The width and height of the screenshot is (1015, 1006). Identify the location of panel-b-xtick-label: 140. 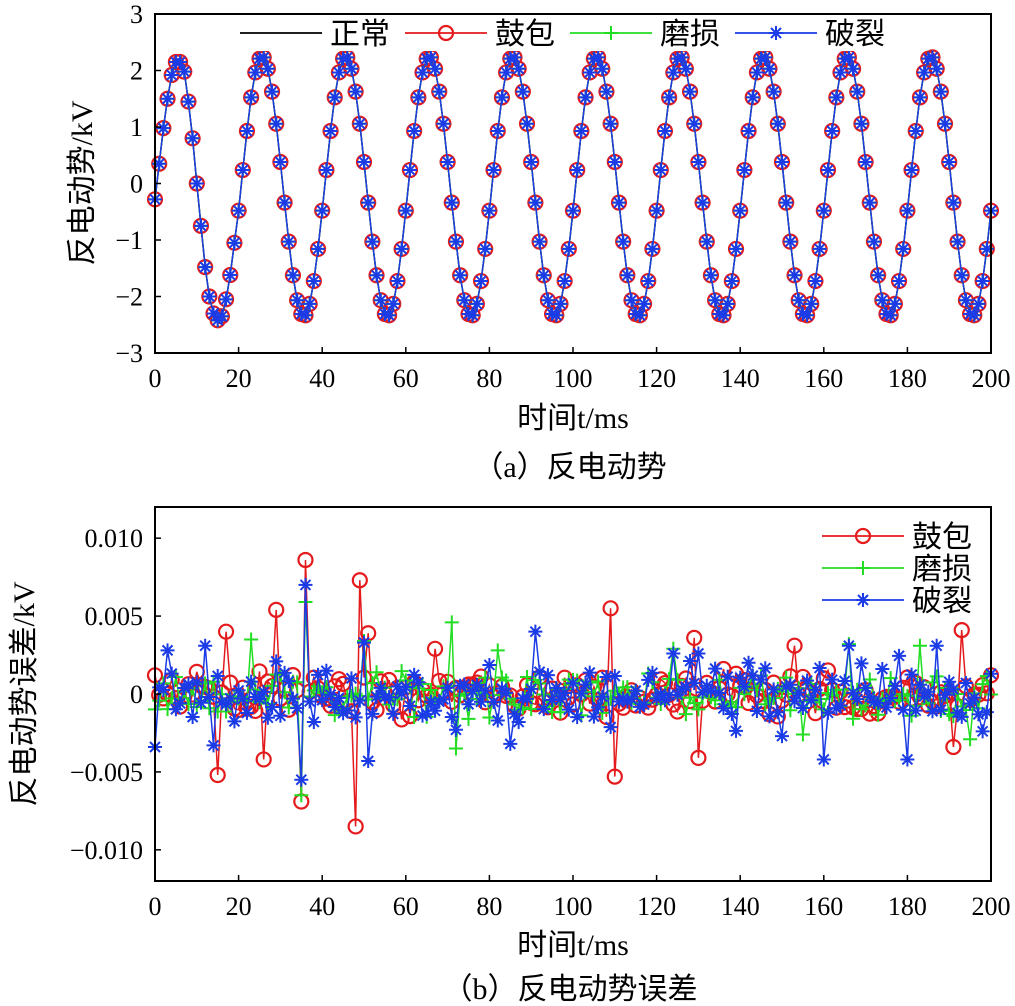
(740, 906).